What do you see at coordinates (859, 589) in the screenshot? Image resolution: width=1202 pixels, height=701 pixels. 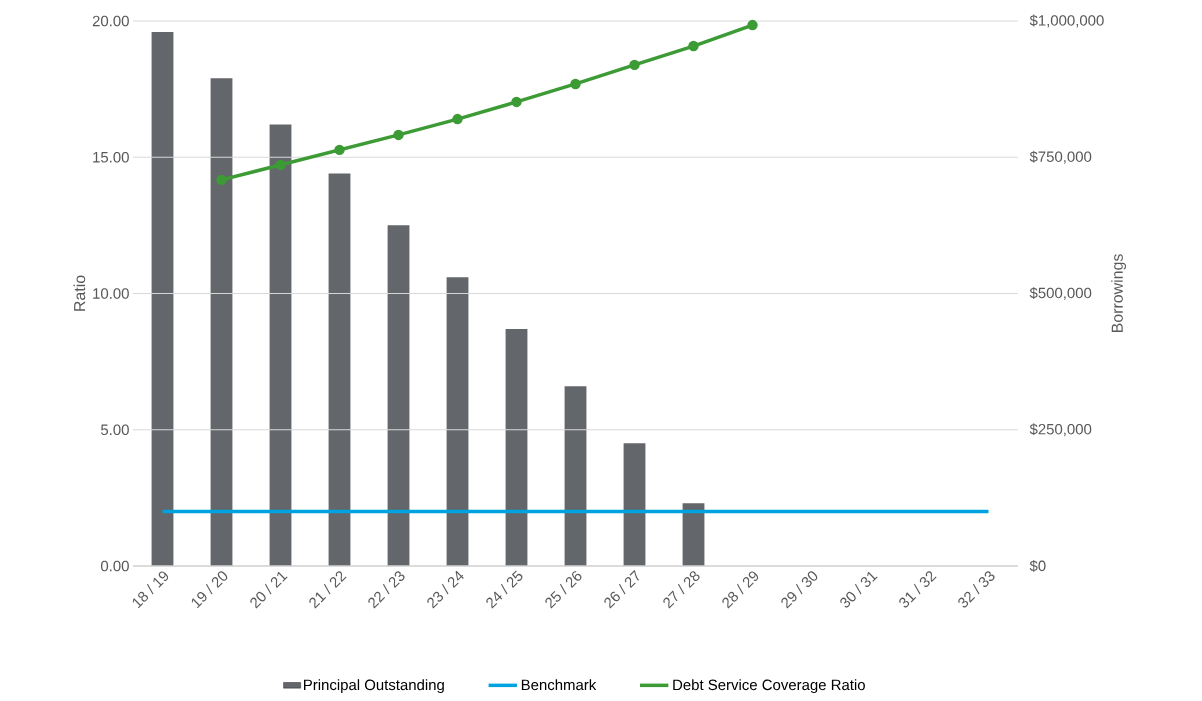 I see `x-tick-label: 30 / 31` at bounding box center [859, 589].